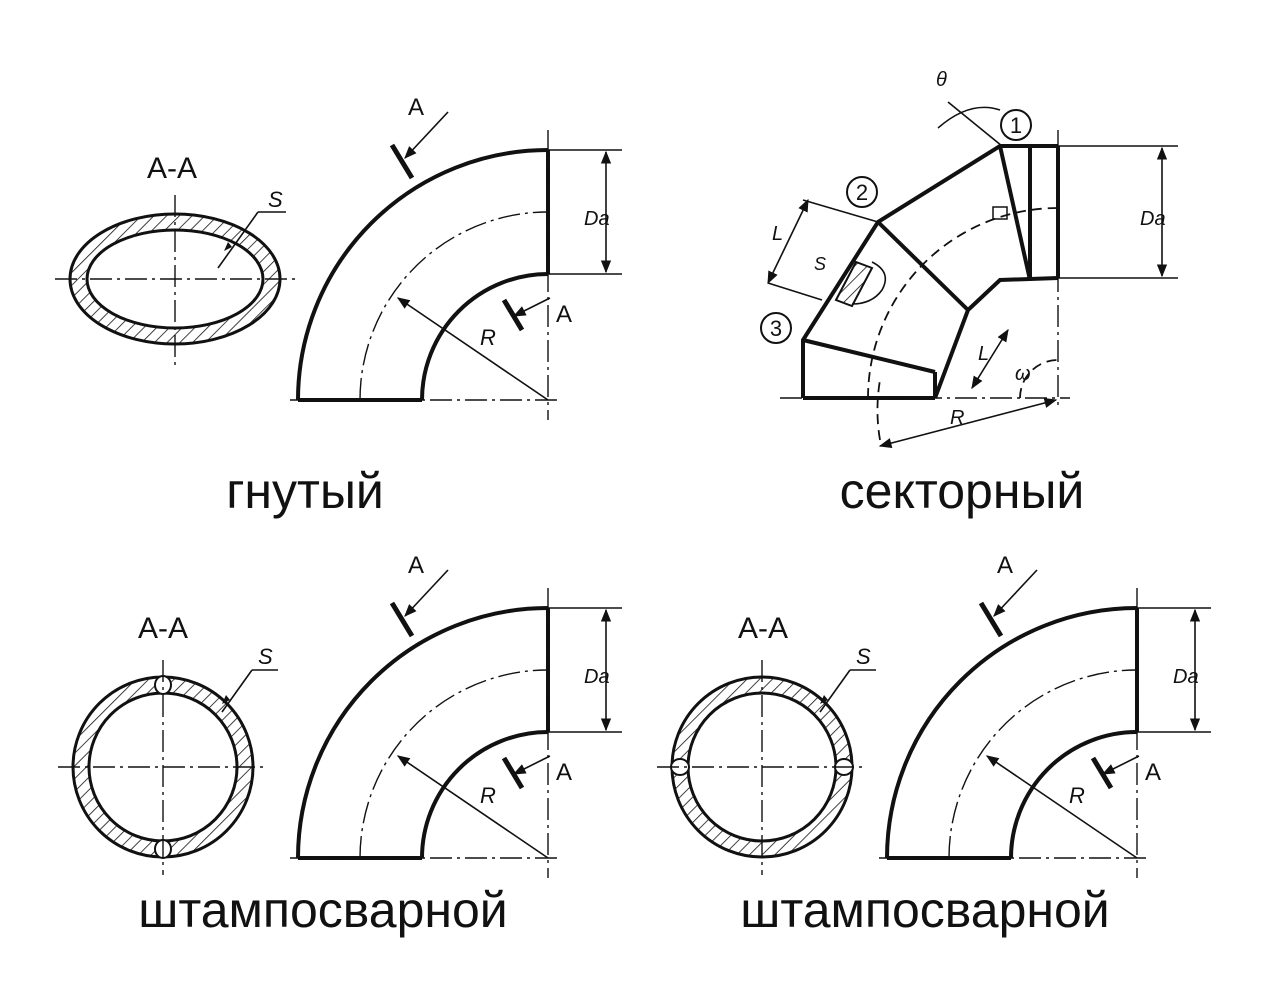 The image size is (1280, 983). What do you see at coordinates (1061, 807) in the screenshot?
I see `stamped-right-radius-dim: R` at bounding box center [1061, 807].